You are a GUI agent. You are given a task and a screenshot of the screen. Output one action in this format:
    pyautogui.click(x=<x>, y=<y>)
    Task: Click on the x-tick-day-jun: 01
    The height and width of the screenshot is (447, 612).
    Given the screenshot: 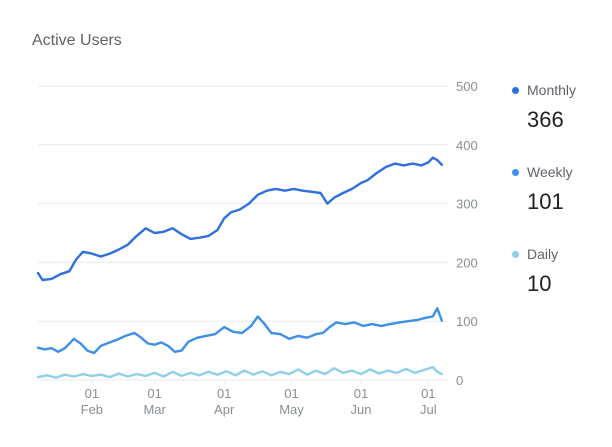 What is the action you would take?
    pyautogui.click(x=361, y=393)
    